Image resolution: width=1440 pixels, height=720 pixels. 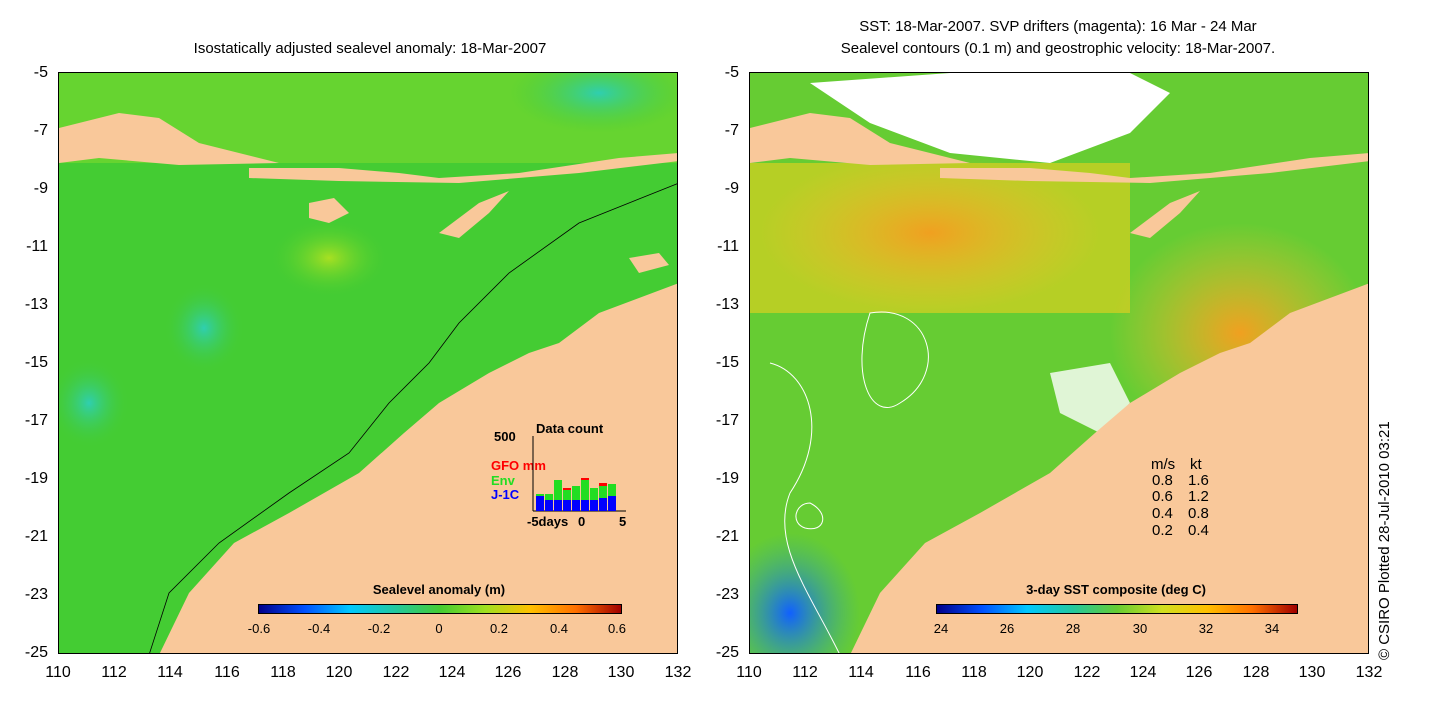 What do you see at coordinates (379, 628) in the screenshot?
I see `colorbar-label: -0.2` at bounding box center [379, 628].